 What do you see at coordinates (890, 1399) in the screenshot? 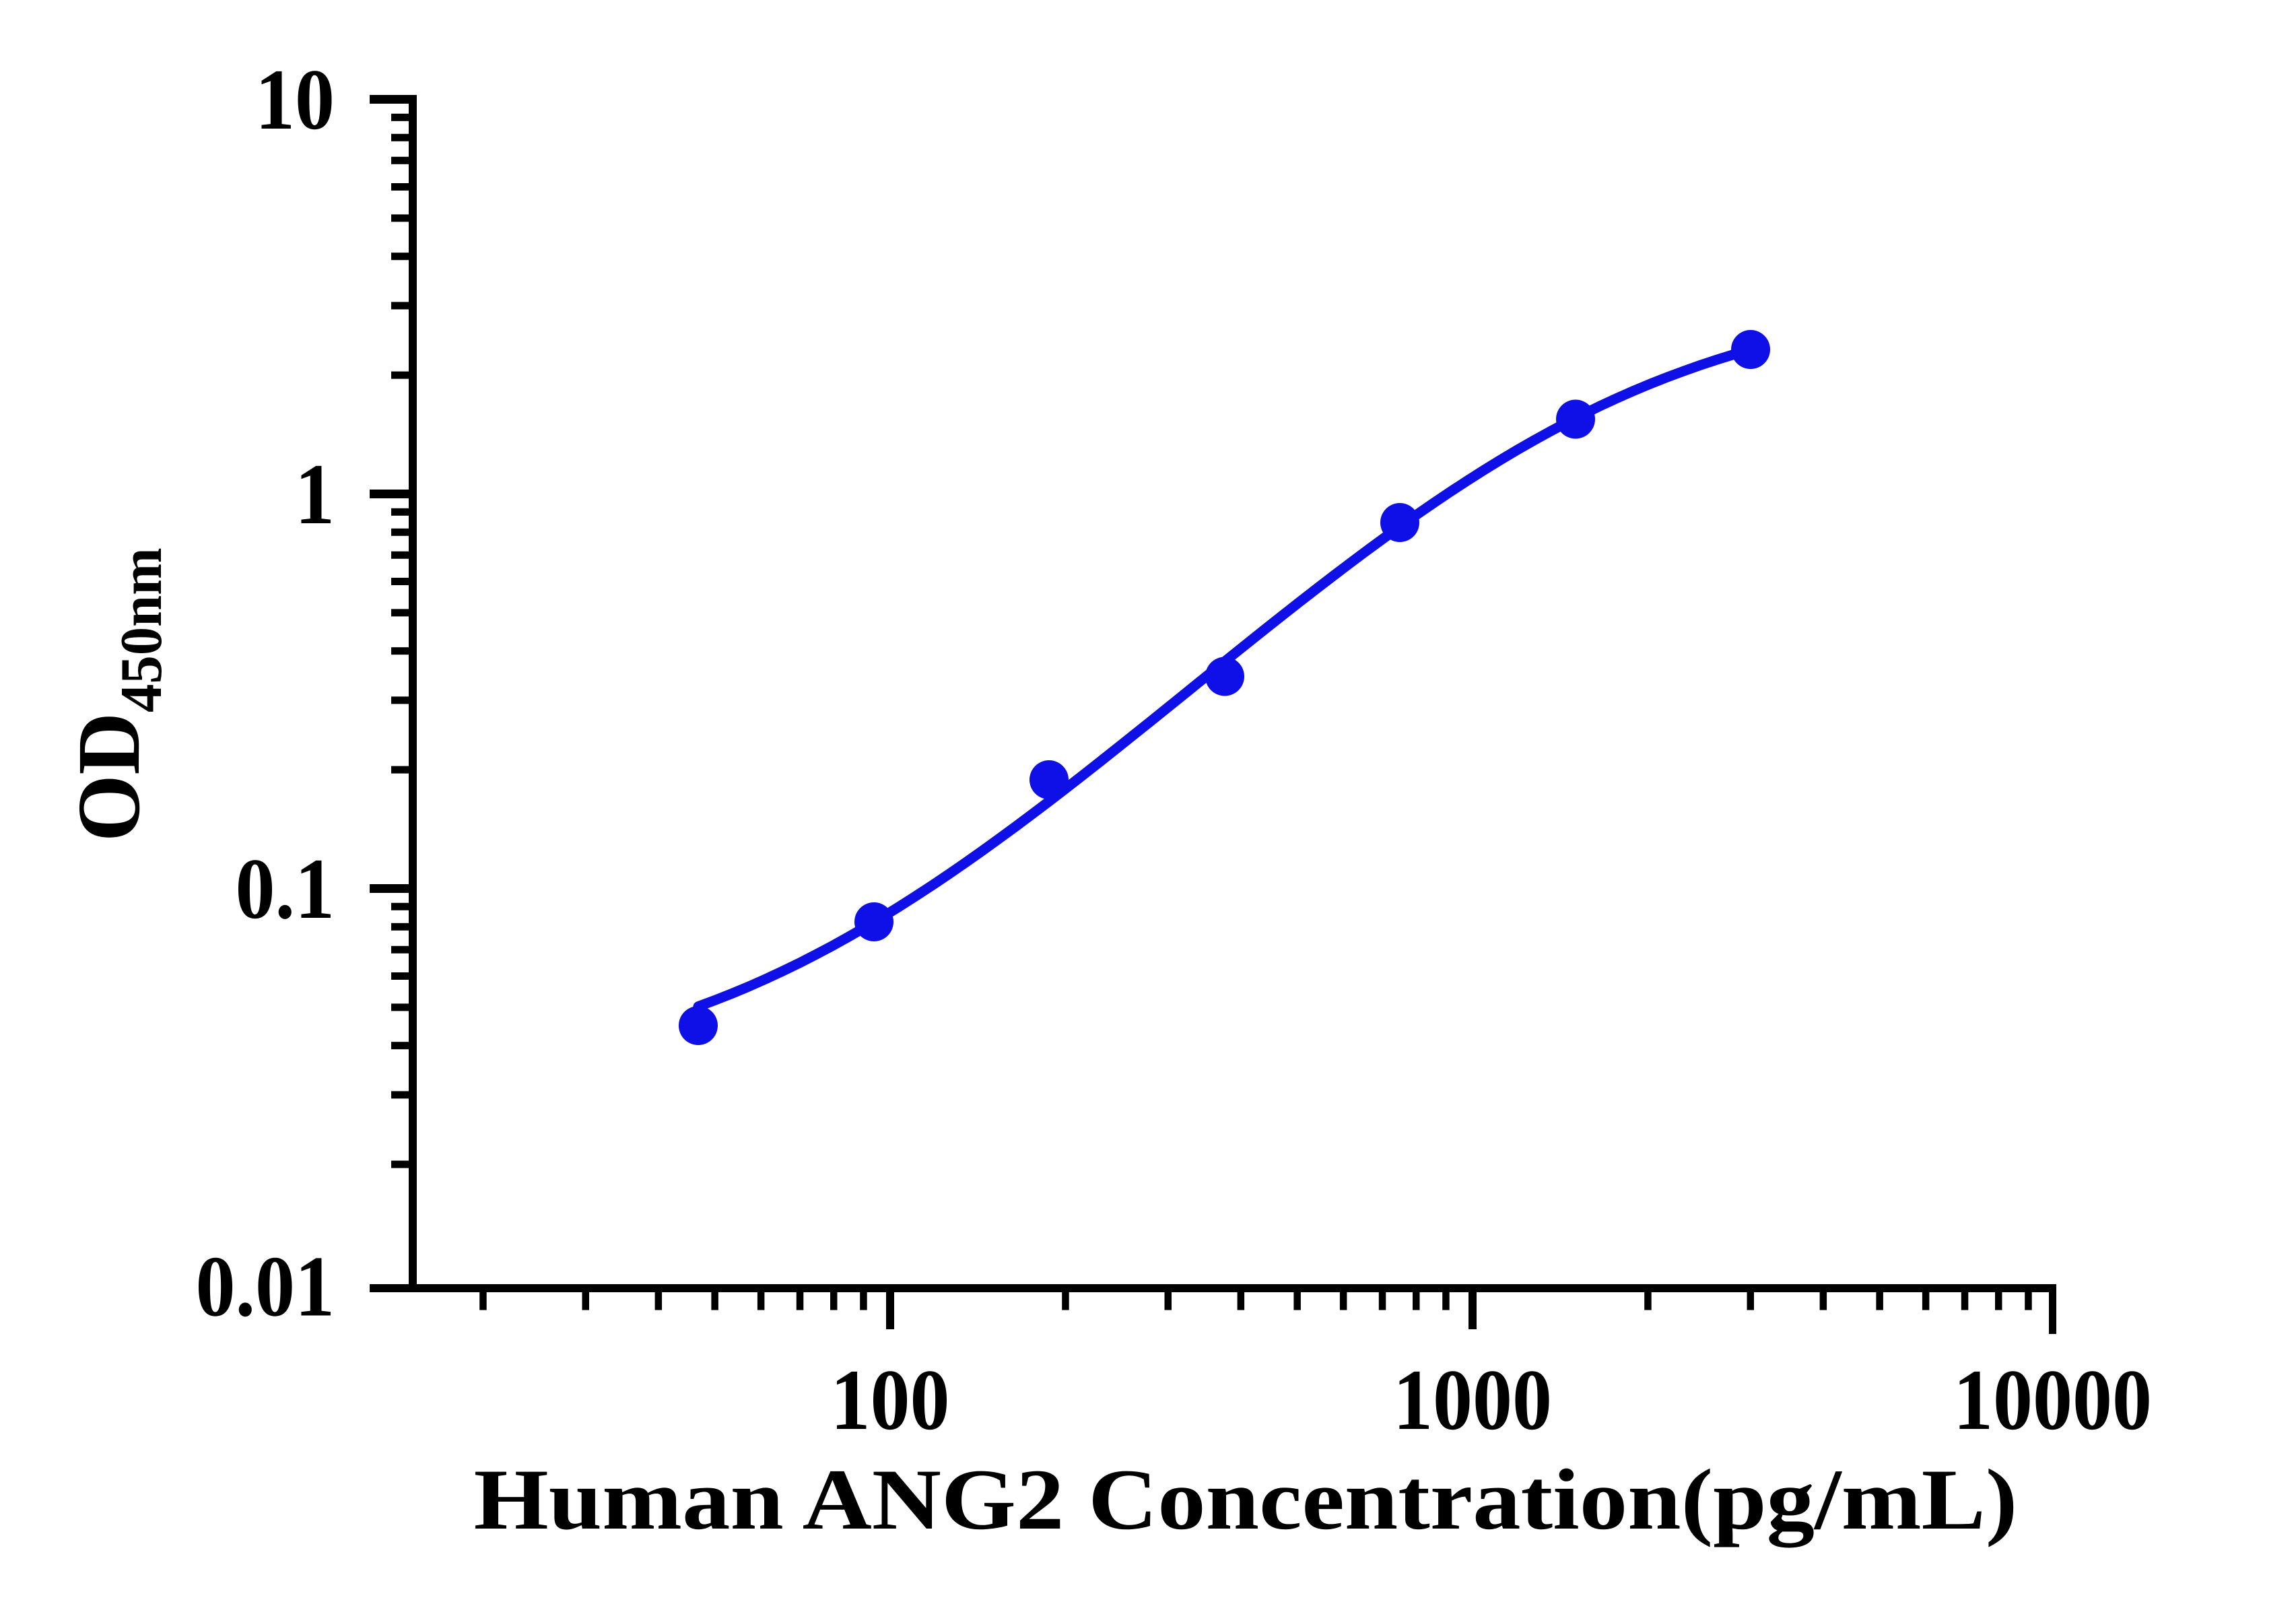
I see `svg-text: 100` at bounding box center [890, 1399].